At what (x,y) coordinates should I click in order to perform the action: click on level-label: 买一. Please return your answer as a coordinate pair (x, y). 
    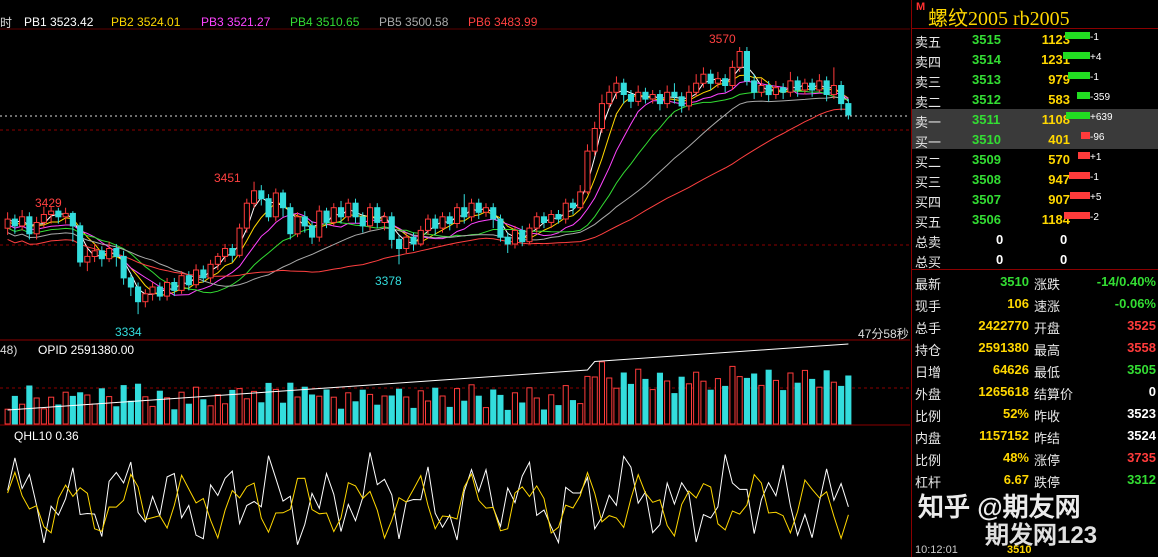
    Looking at the image, I should click on (928, 142).